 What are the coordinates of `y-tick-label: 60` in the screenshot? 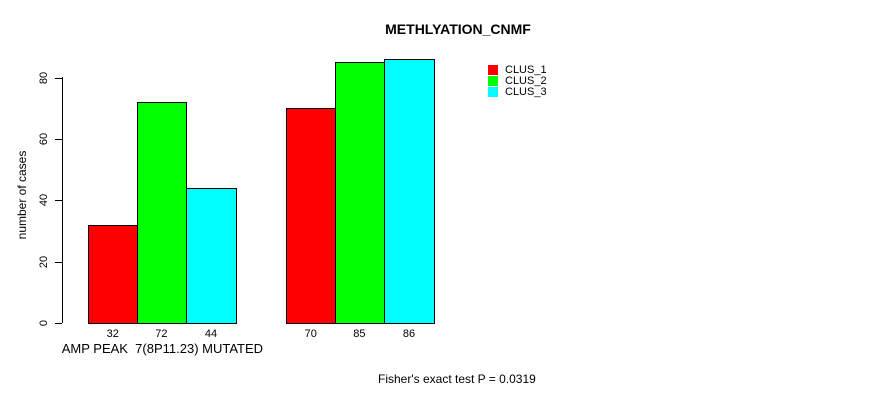 It's located at (44, 139).